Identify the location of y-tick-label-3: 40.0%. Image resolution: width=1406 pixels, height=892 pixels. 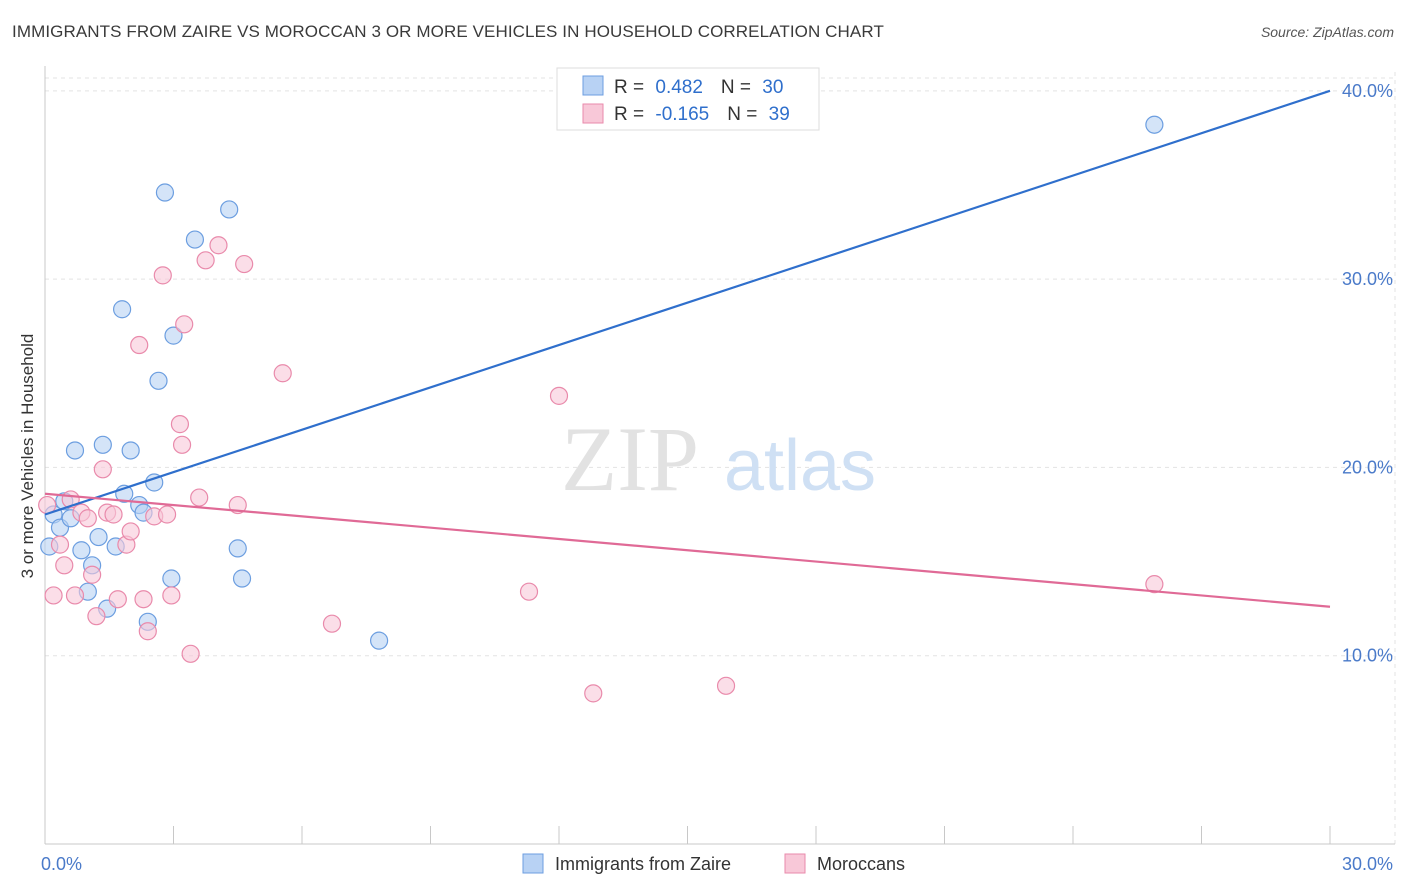
(1367, 91).